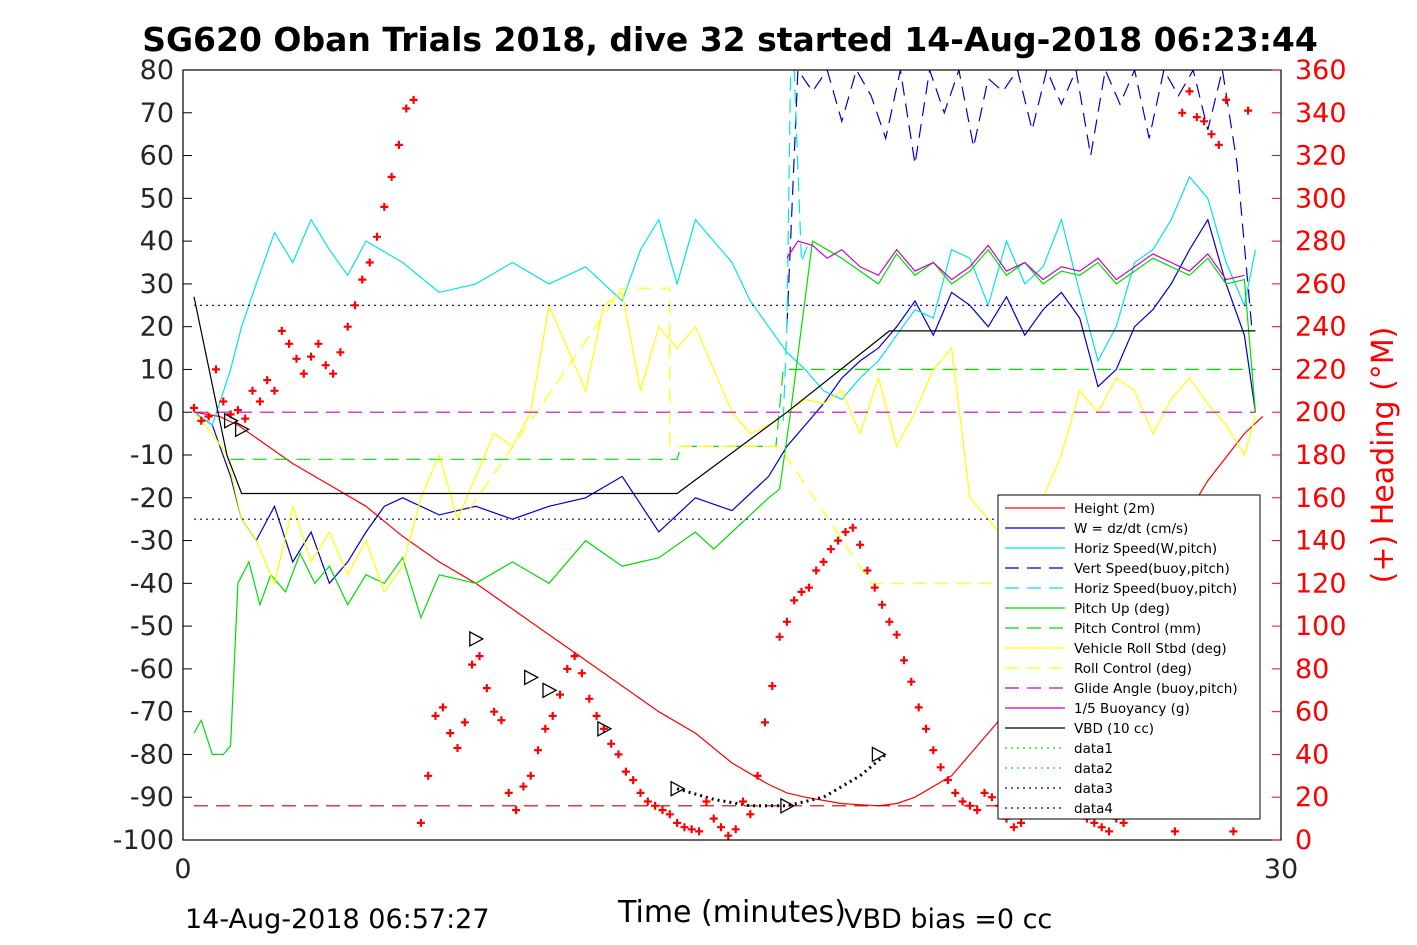 Image resolution: width=1417 pixels, height=945 pixels. Describe the element at coordinates (1122, 609) in the screenshot. I see `legend-label: Pitch Up (deg)` at that location.